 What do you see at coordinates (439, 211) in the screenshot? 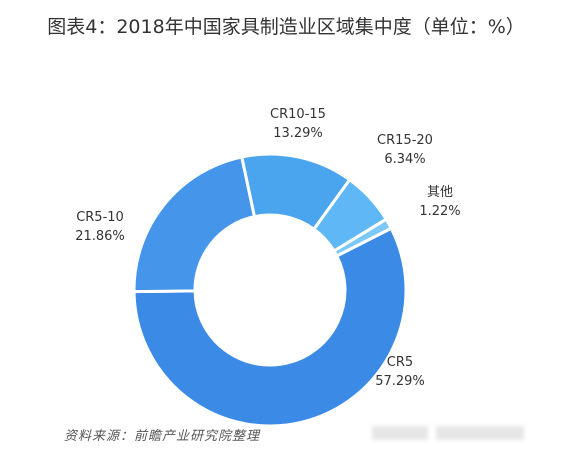
I see `slice-value-label: 1.22%` at bounding box center [439, 211].